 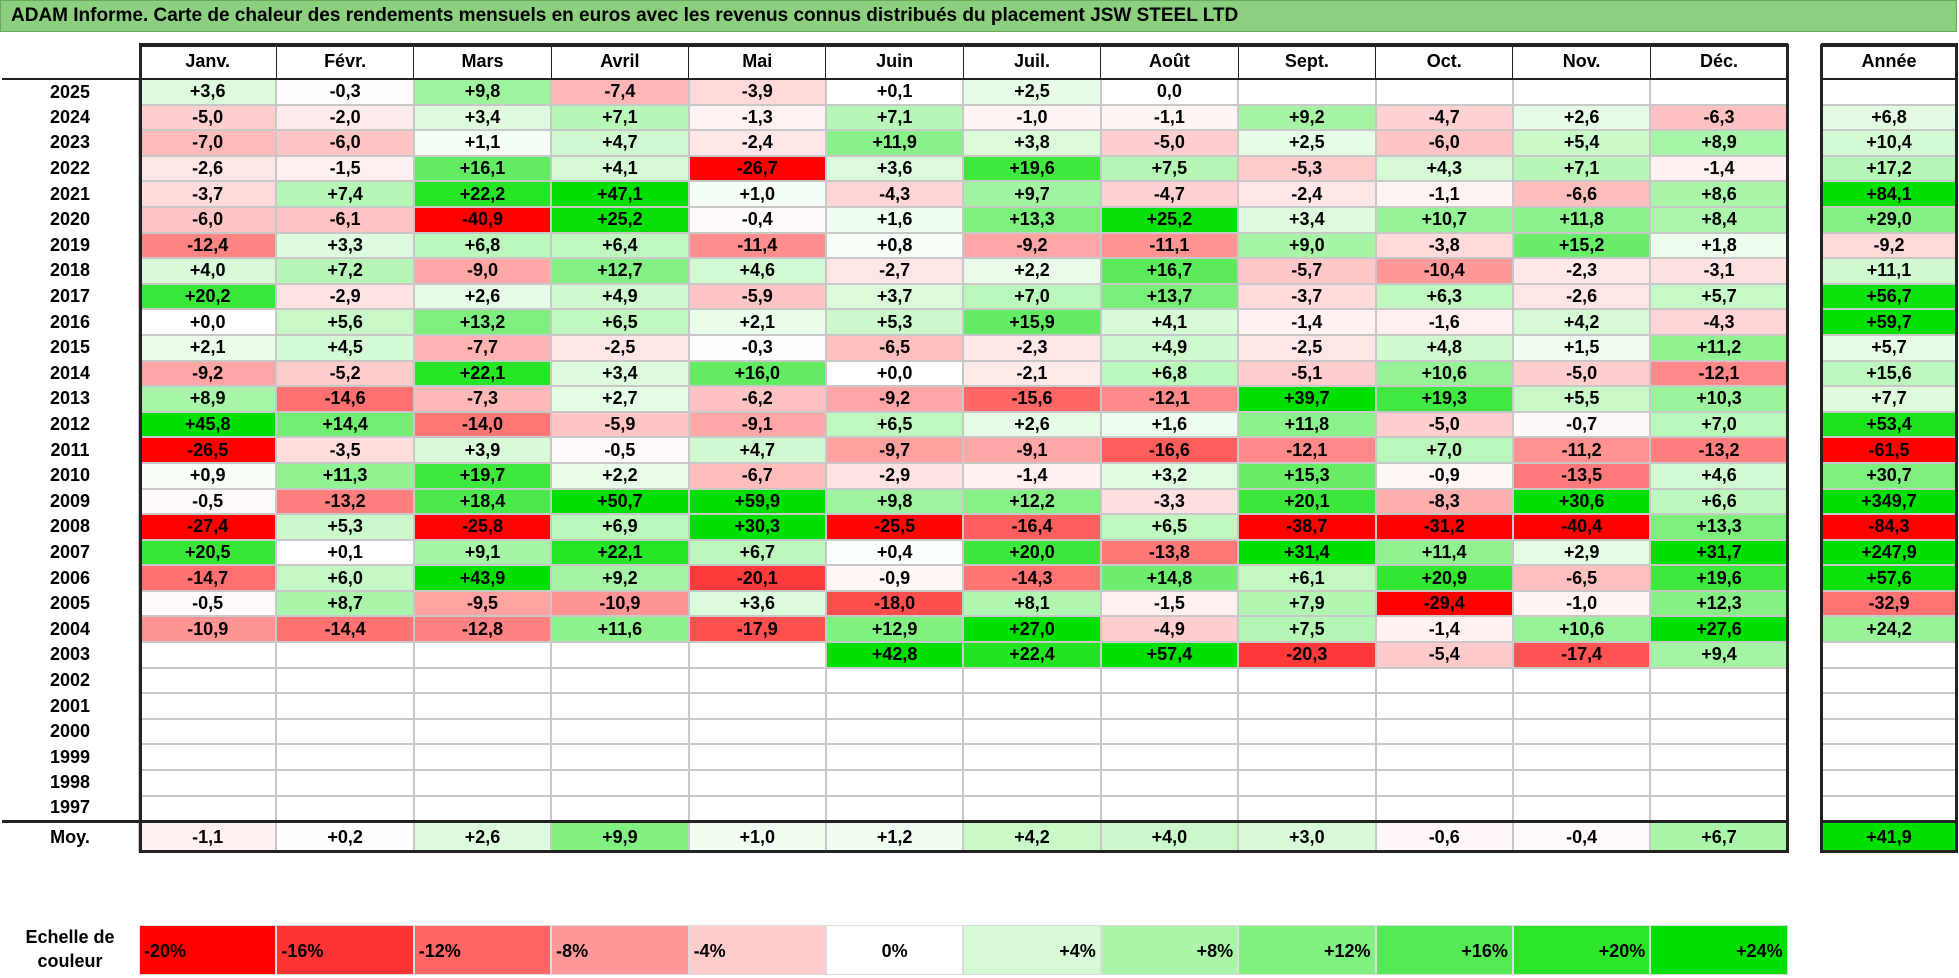 What do you see at coordinates (1307, 552) in the screenshot?
I see `heatmap-cell: +31,4` at bounding box center [1307, 552].